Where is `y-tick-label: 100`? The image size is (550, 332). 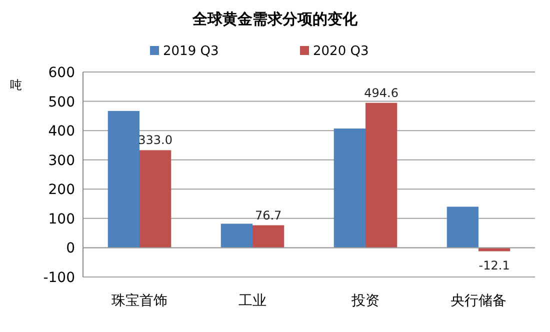
y-tick-label: 100 is located at coordinates (61, 219).